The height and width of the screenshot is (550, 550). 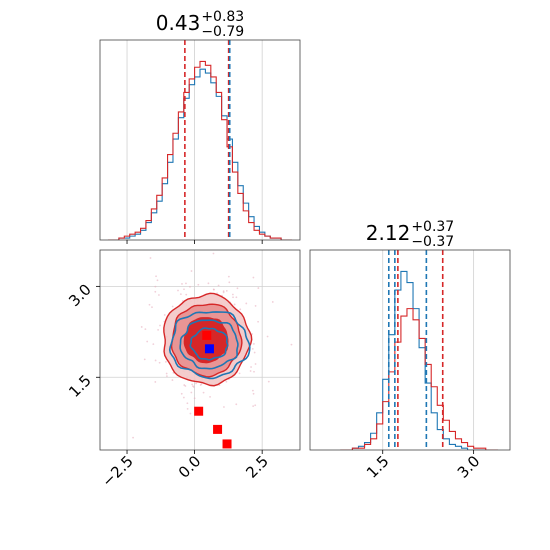 I want to click on joint-x-tick-label: 0.0, so click(x=190, y=467).